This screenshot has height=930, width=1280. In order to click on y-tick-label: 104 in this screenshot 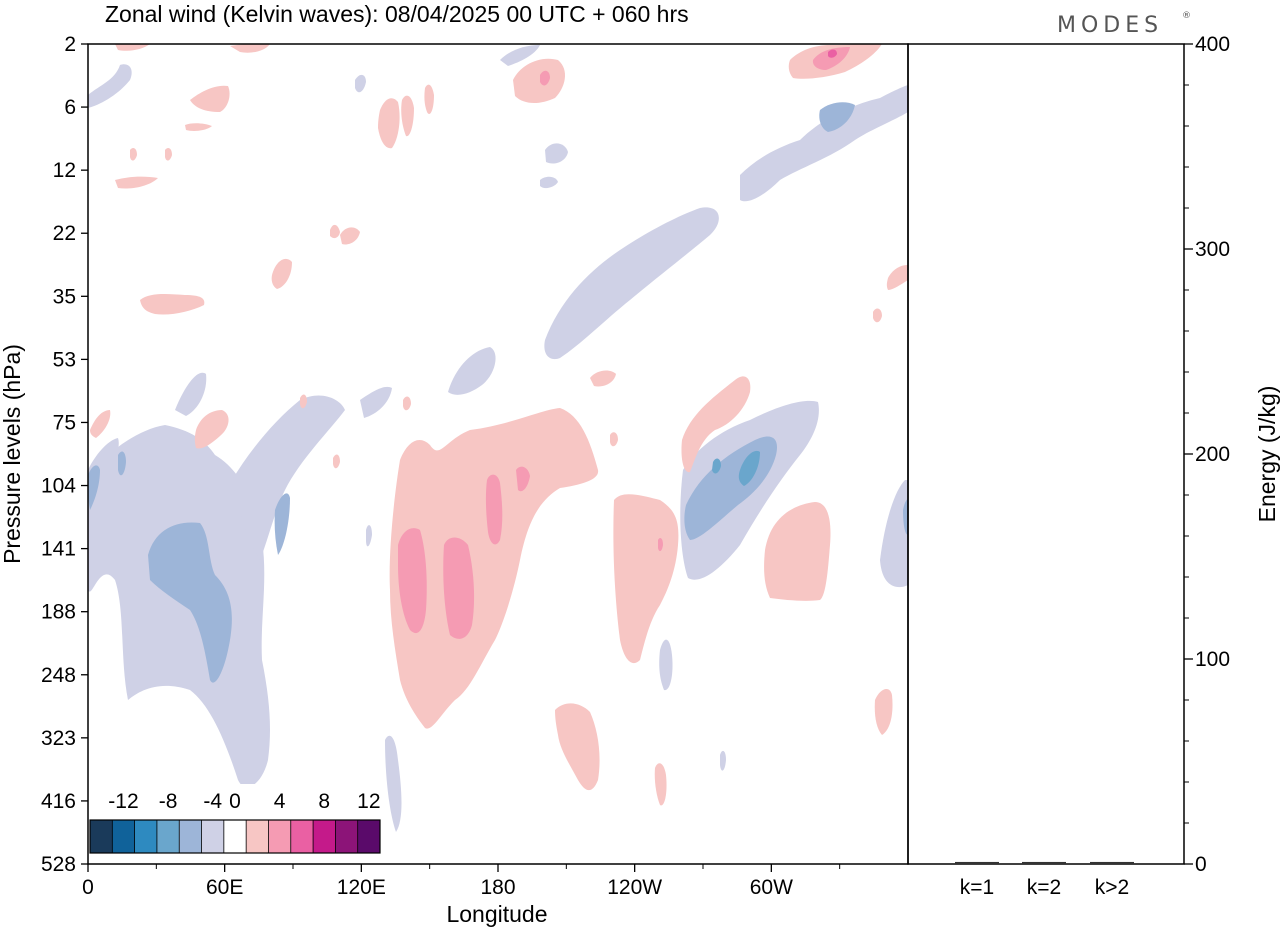, I will do `click(58, 486)`.